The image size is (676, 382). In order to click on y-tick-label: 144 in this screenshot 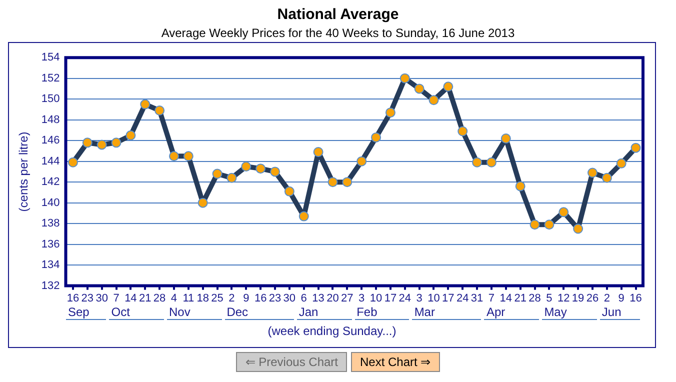, I will do `click(50, 161)`.